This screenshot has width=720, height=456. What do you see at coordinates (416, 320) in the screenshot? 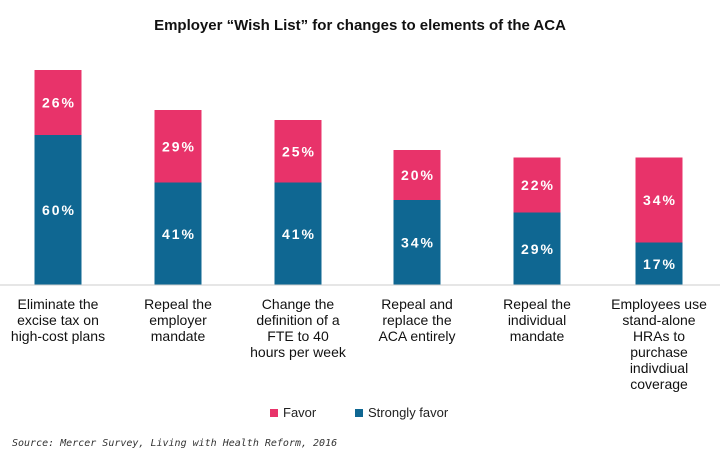
I see `category-label-3: Repeal and replace the ACA entirely` at bounding box center [416, 320].